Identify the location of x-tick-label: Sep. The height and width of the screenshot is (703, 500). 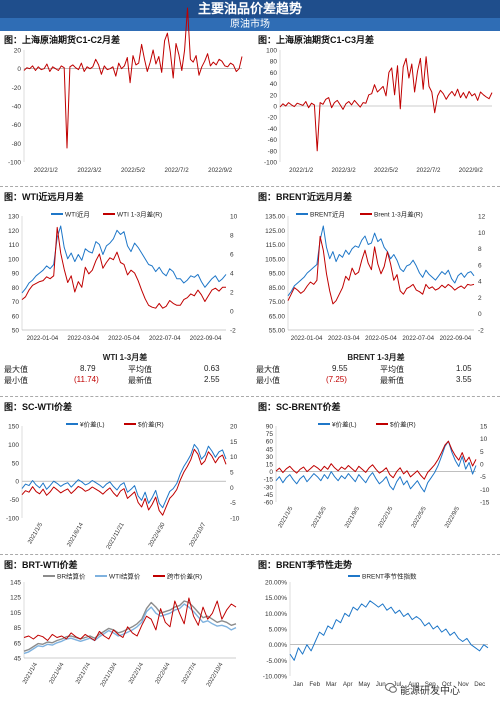
(431, 684).